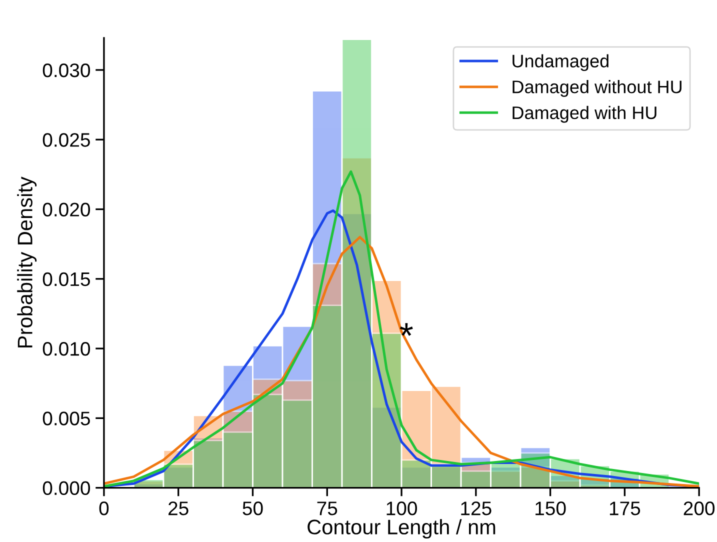 This screenshot has height=542, width=717. I want to click on legend-label: Undamaged, so click(560, 63).